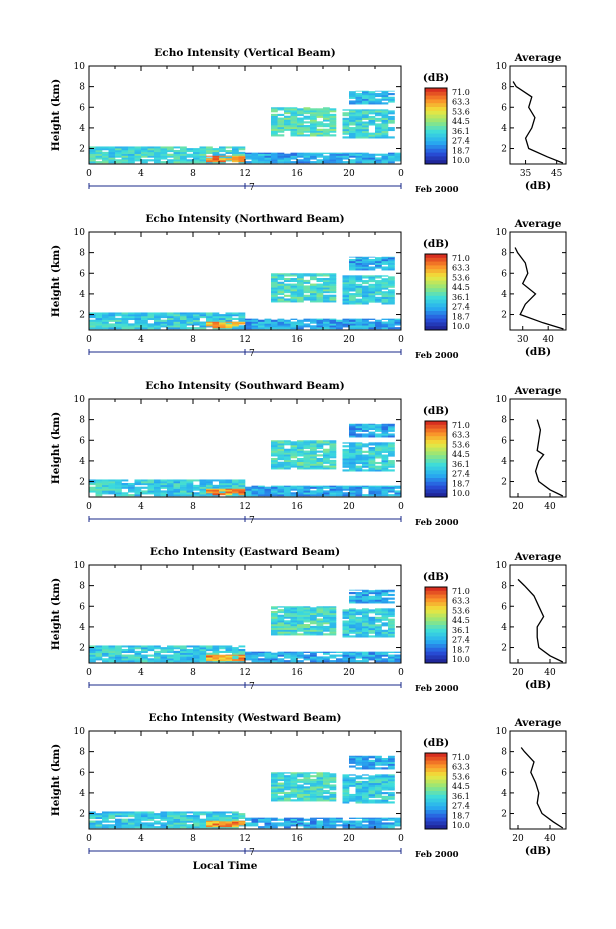  I want to click on average-x-tick-label: 40, so click(548, 340).